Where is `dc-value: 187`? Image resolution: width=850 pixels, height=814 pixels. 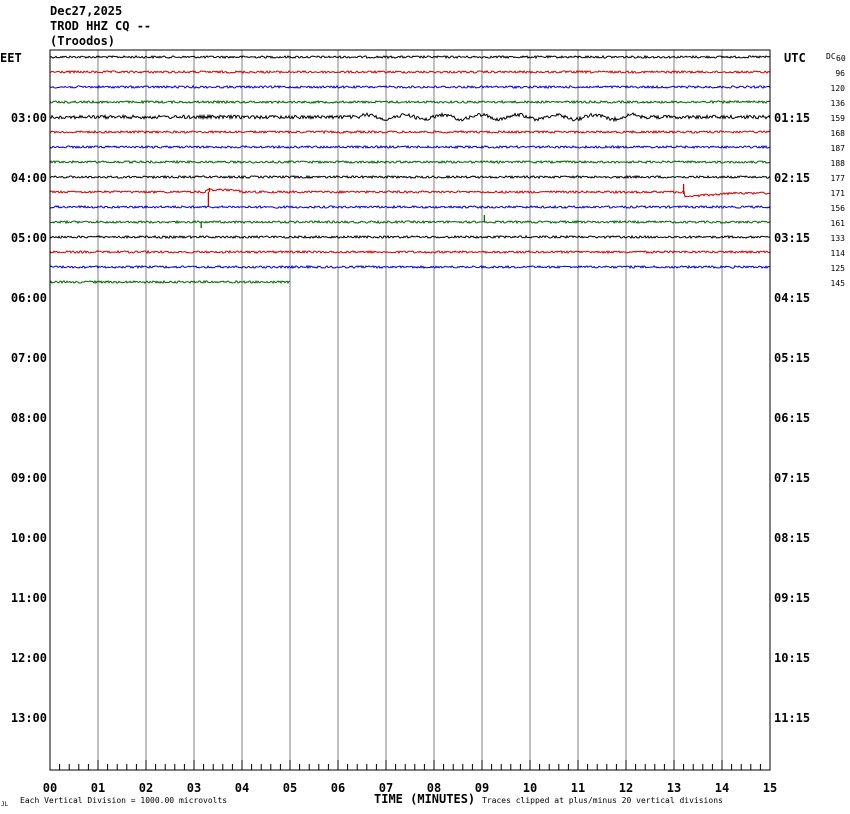 dc-value: 187 is located at coordinates (838, 148).